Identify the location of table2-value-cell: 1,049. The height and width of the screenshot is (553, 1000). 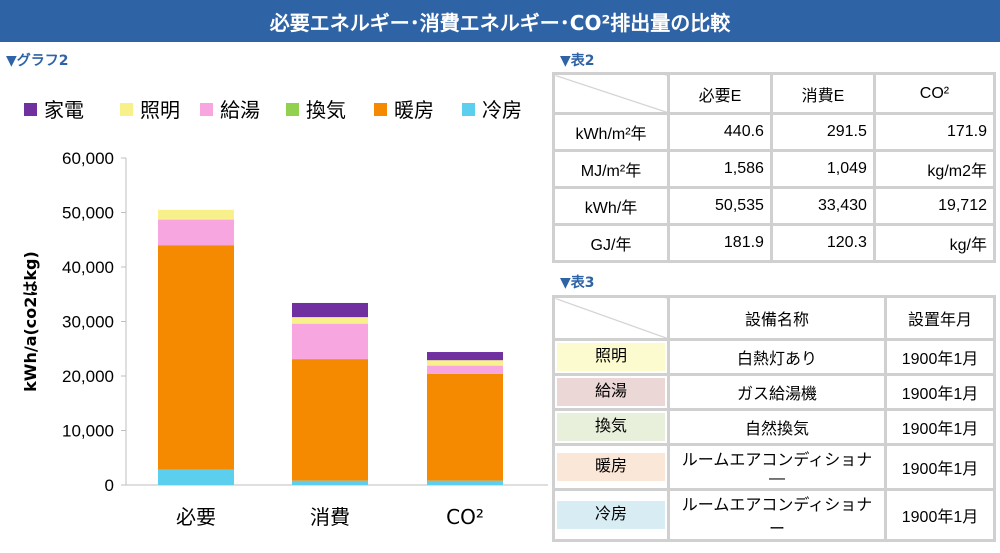
(822, 169).